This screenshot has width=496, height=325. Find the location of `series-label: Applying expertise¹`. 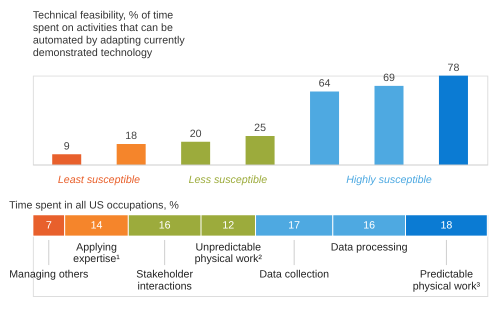

series-label: Applying expertise¹ is located at coordinates (96, 254).